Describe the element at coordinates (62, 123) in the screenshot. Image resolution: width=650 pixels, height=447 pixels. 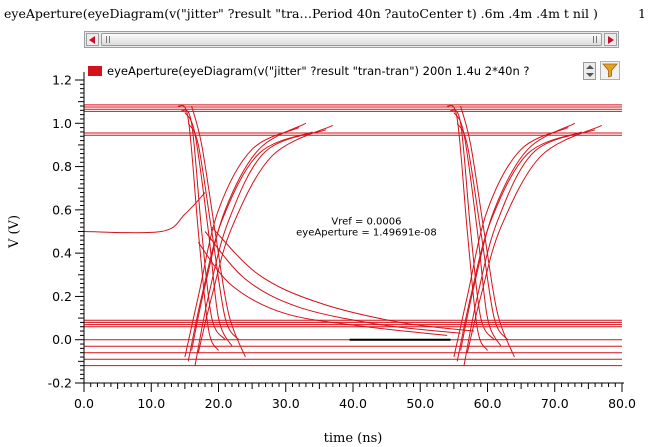
I see `y-tick-label: 1.0` at that location.